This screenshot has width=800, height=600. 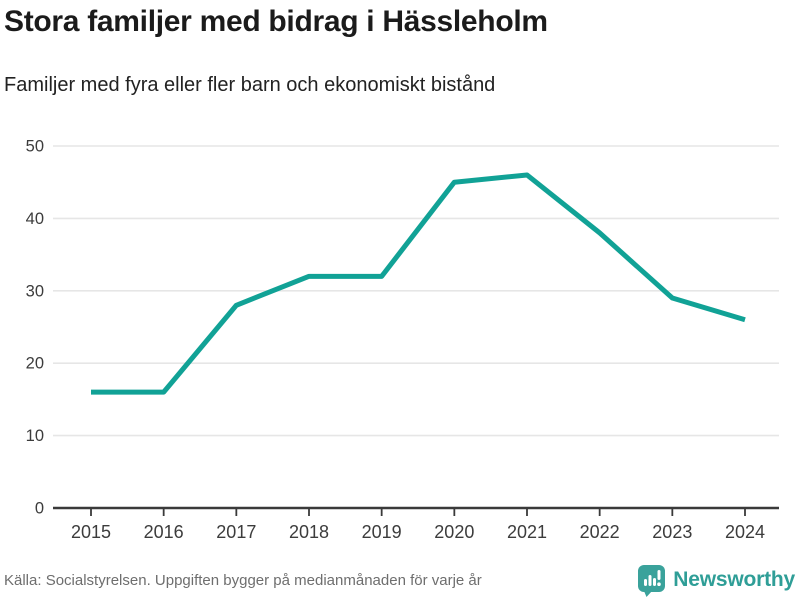 What do you see at coordinates (734, 579) in the screenshot?
I see `brand-name: Newsworthy` at bounding box center [734, 579].